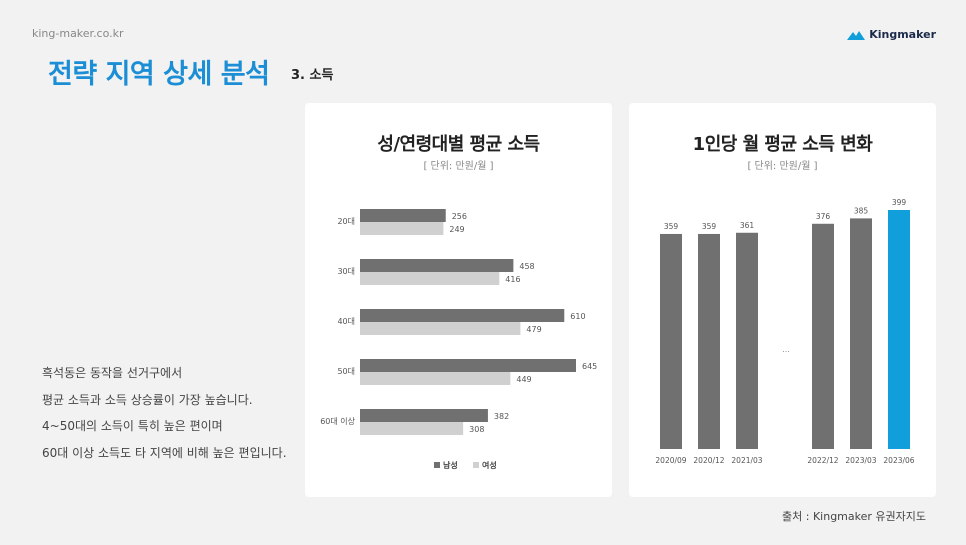  I want to click on source-note: 출처 : Kingmaker 유권자지도, so click(854, 516).